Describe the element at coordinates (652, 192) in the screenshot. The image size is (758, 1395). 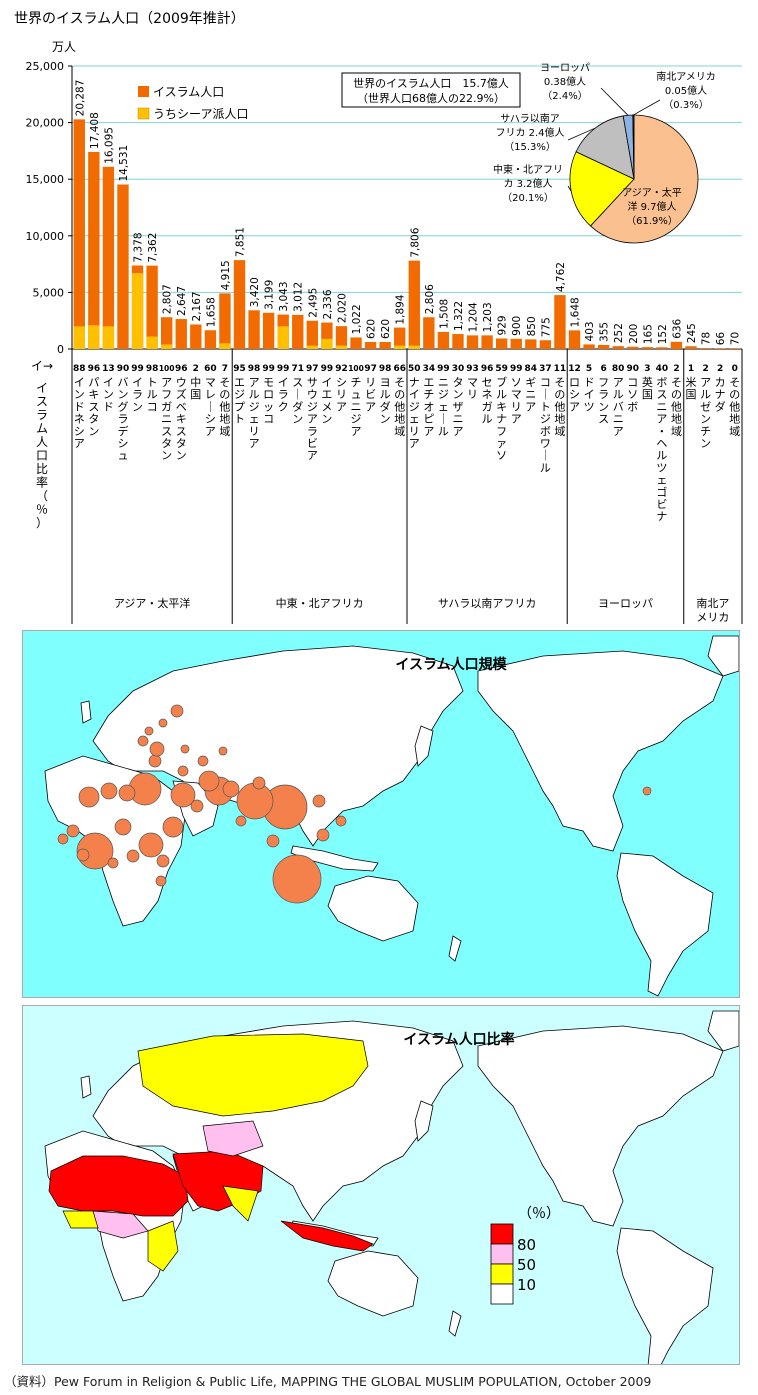
I see `pie-slice-label: アジア・太平` at that location.